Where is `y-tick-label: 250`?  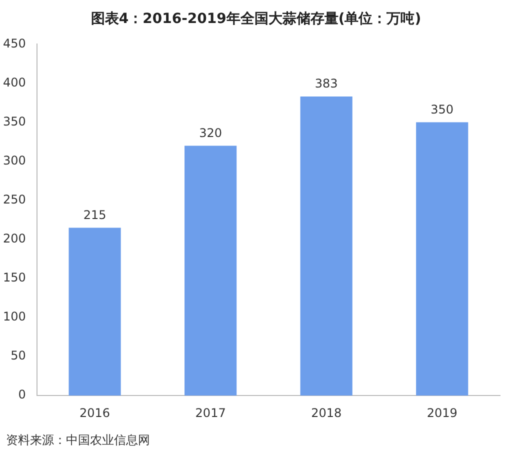 y-tick-label: 250 is located at coordinates (14, 199).